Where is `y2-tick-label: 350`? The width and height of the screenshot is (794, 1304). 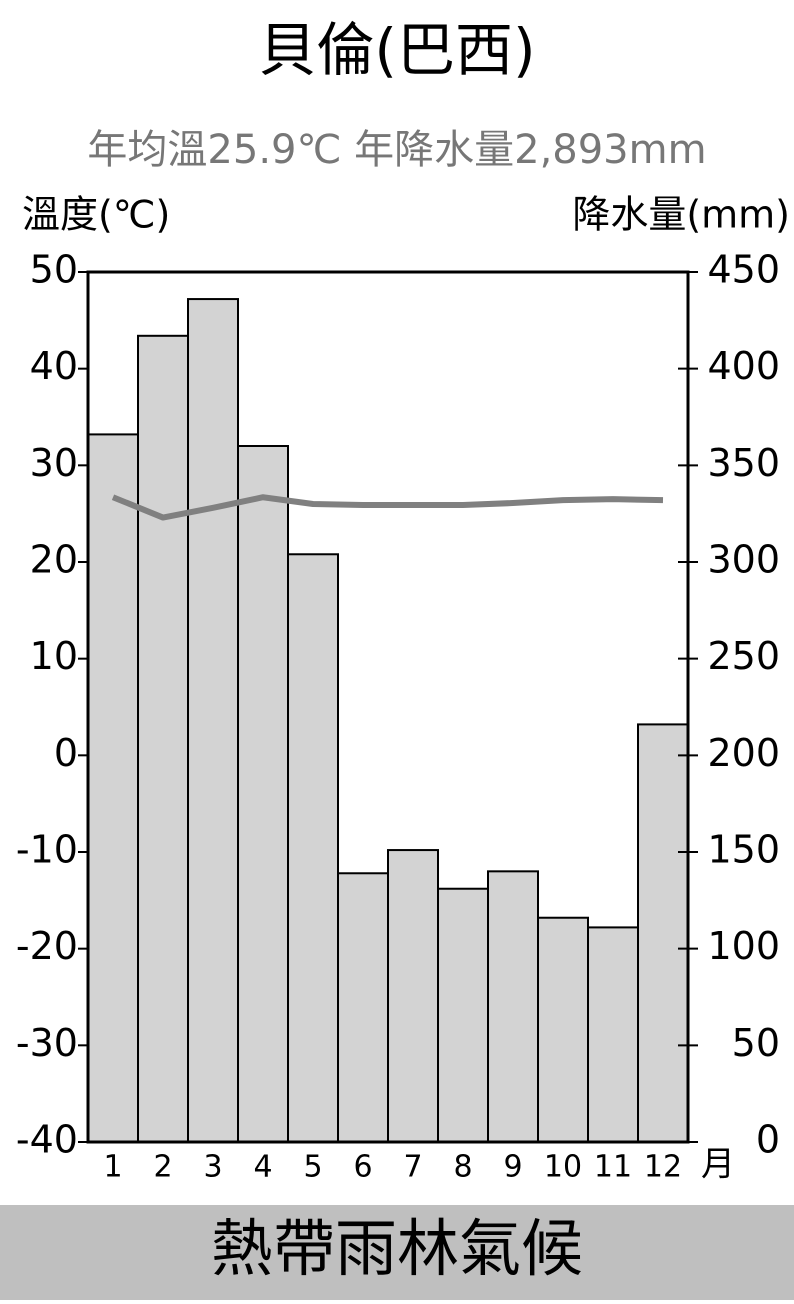
y2-tick-label: 350 is located at coordinates (743, 463).